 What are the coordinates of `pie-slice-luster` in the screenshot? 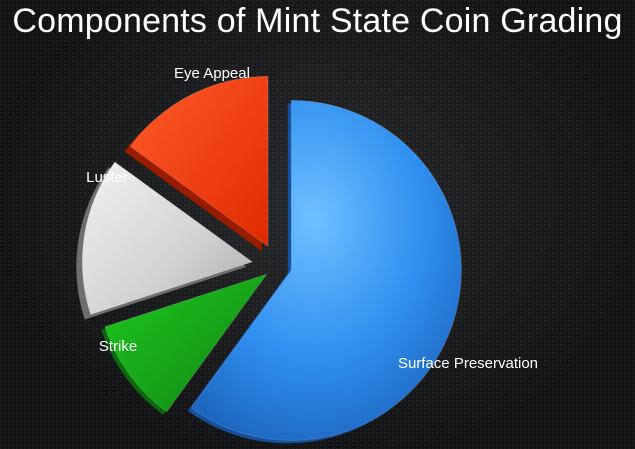 It's located at (167, 238).